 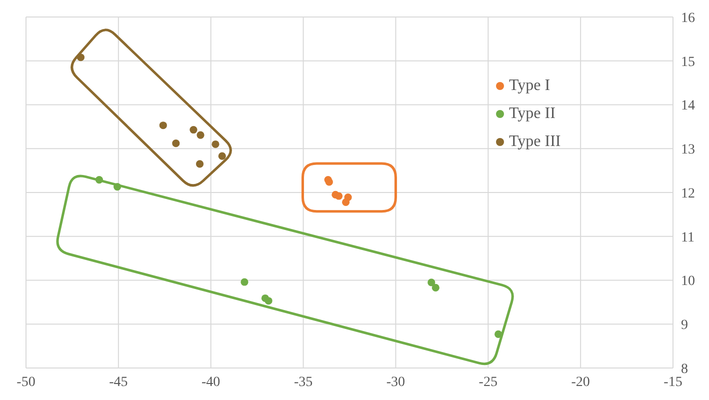 What do you see at coordinates (580, 382) in the screenshot?
I see `x-tick-label: -20` at bounding box center [580, 382].